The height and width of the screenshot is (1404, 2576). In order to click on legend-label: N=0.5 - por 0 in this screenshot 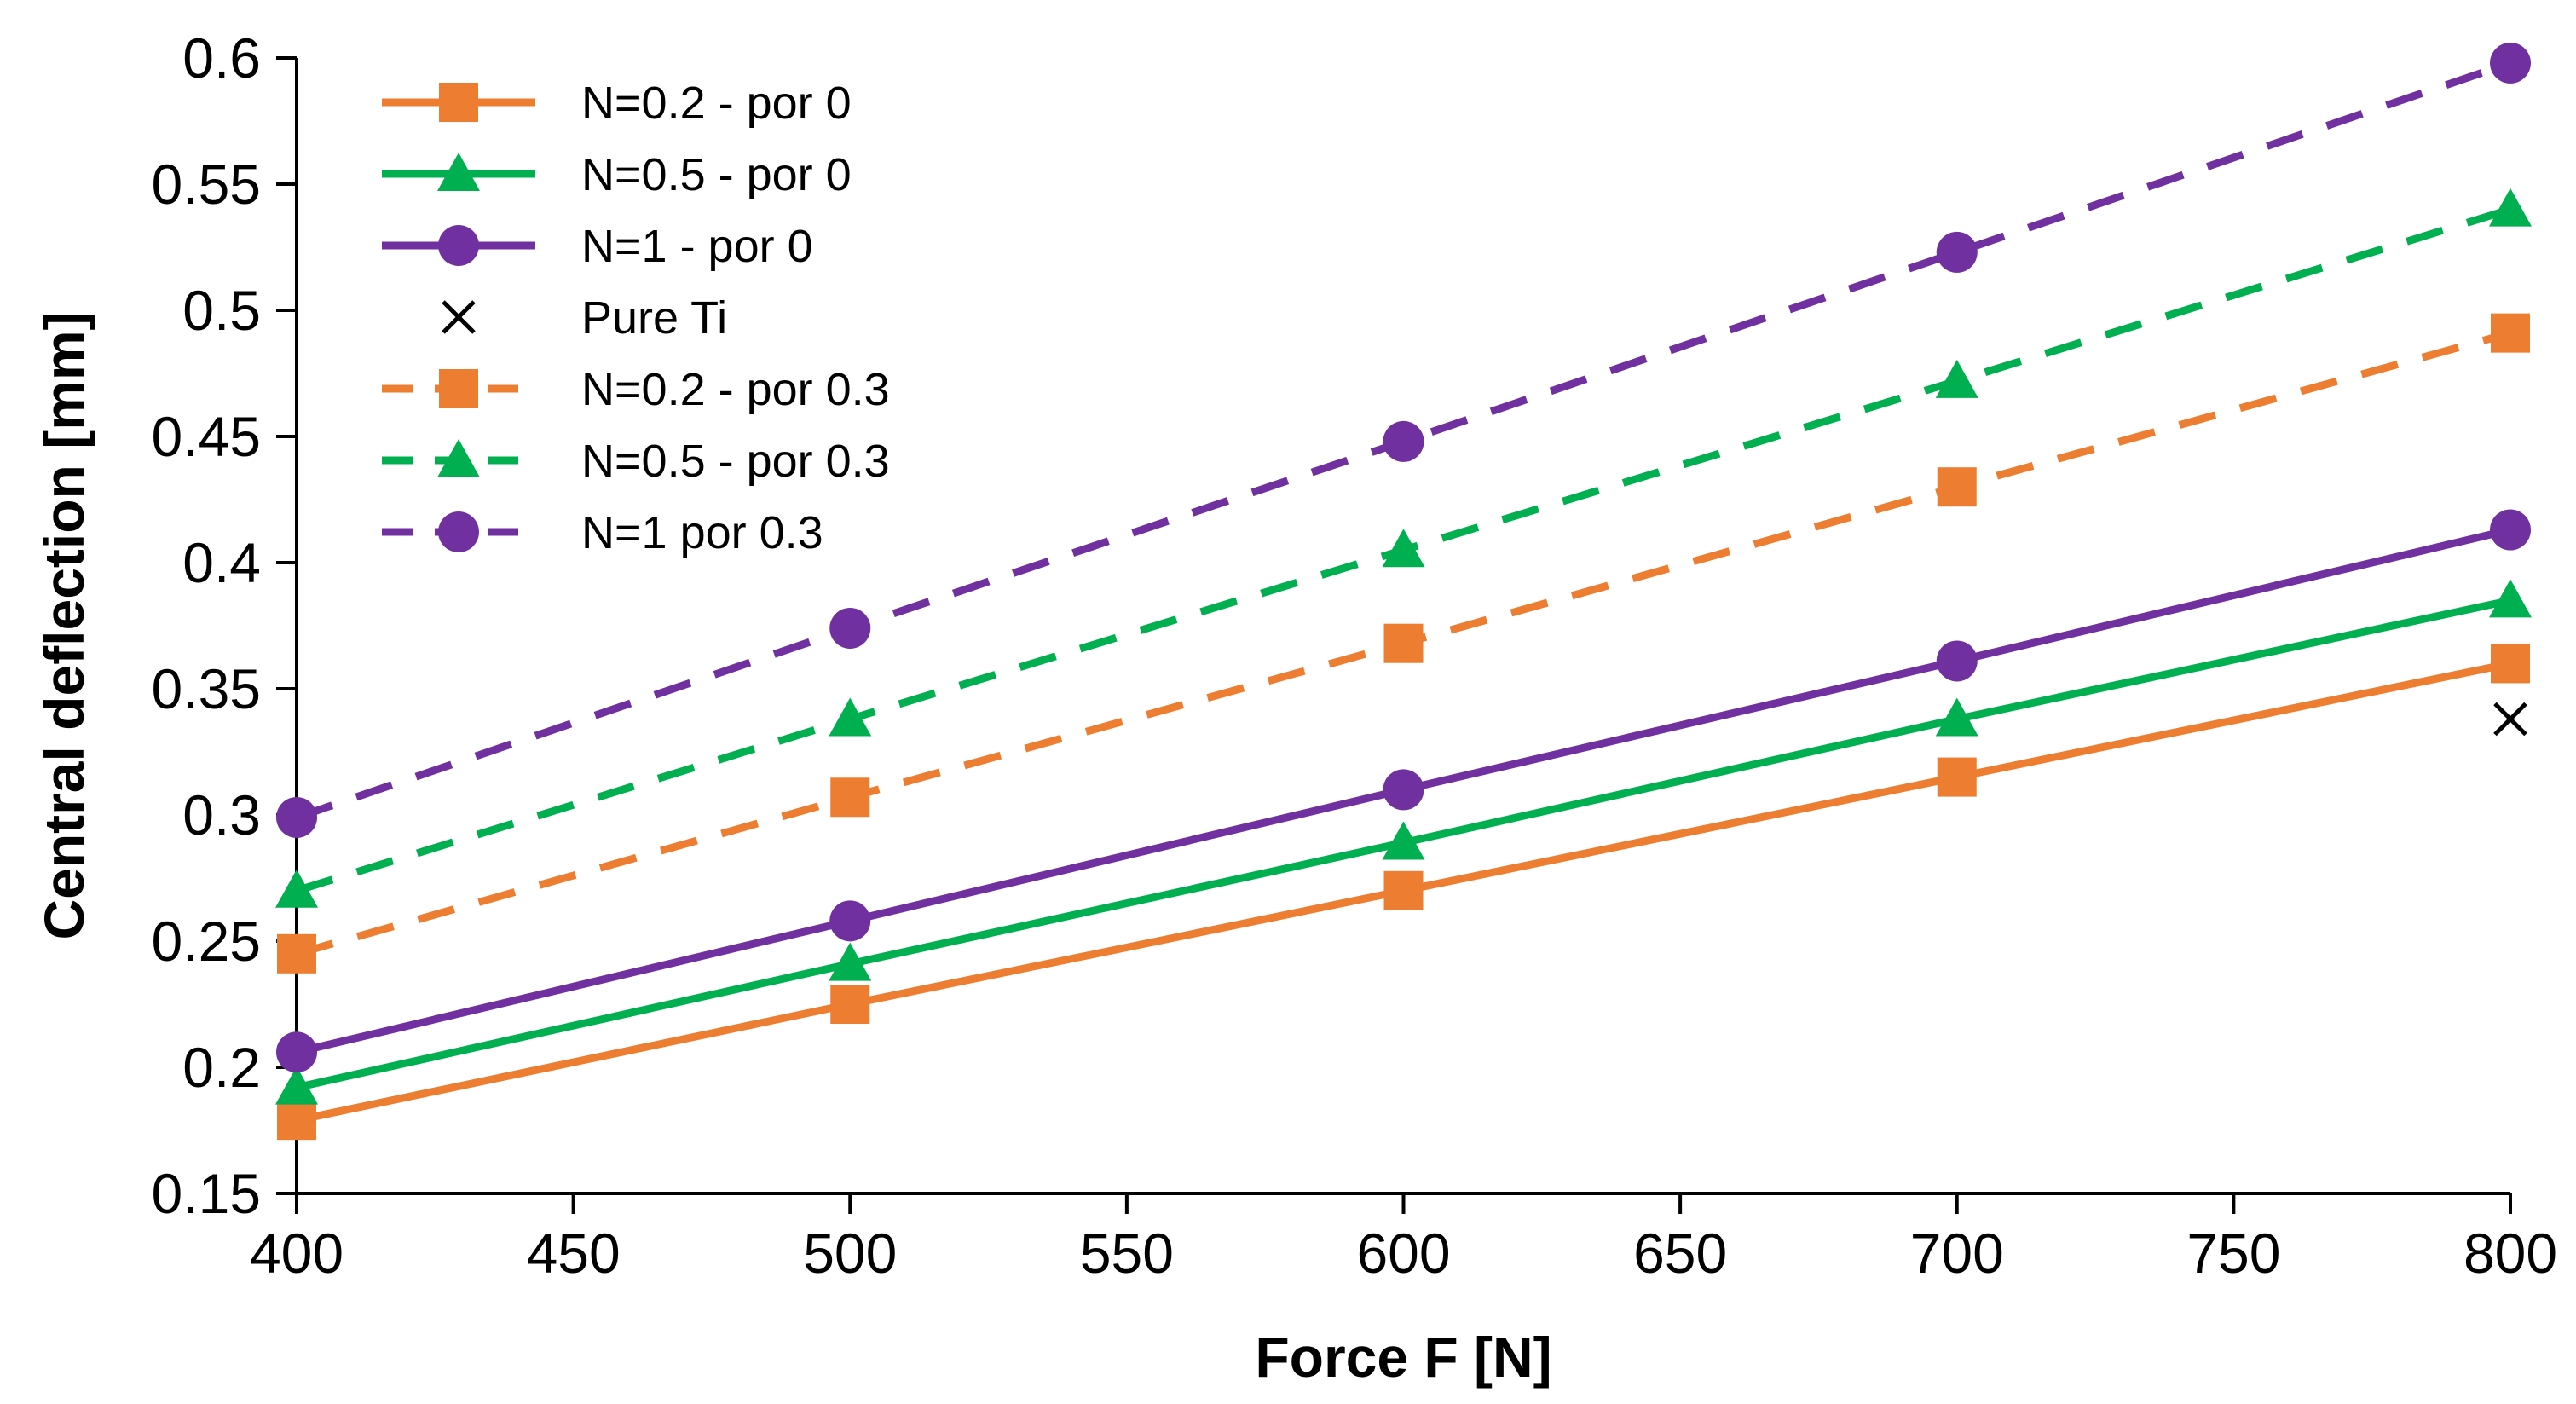, I will do `click(716, 174)`.